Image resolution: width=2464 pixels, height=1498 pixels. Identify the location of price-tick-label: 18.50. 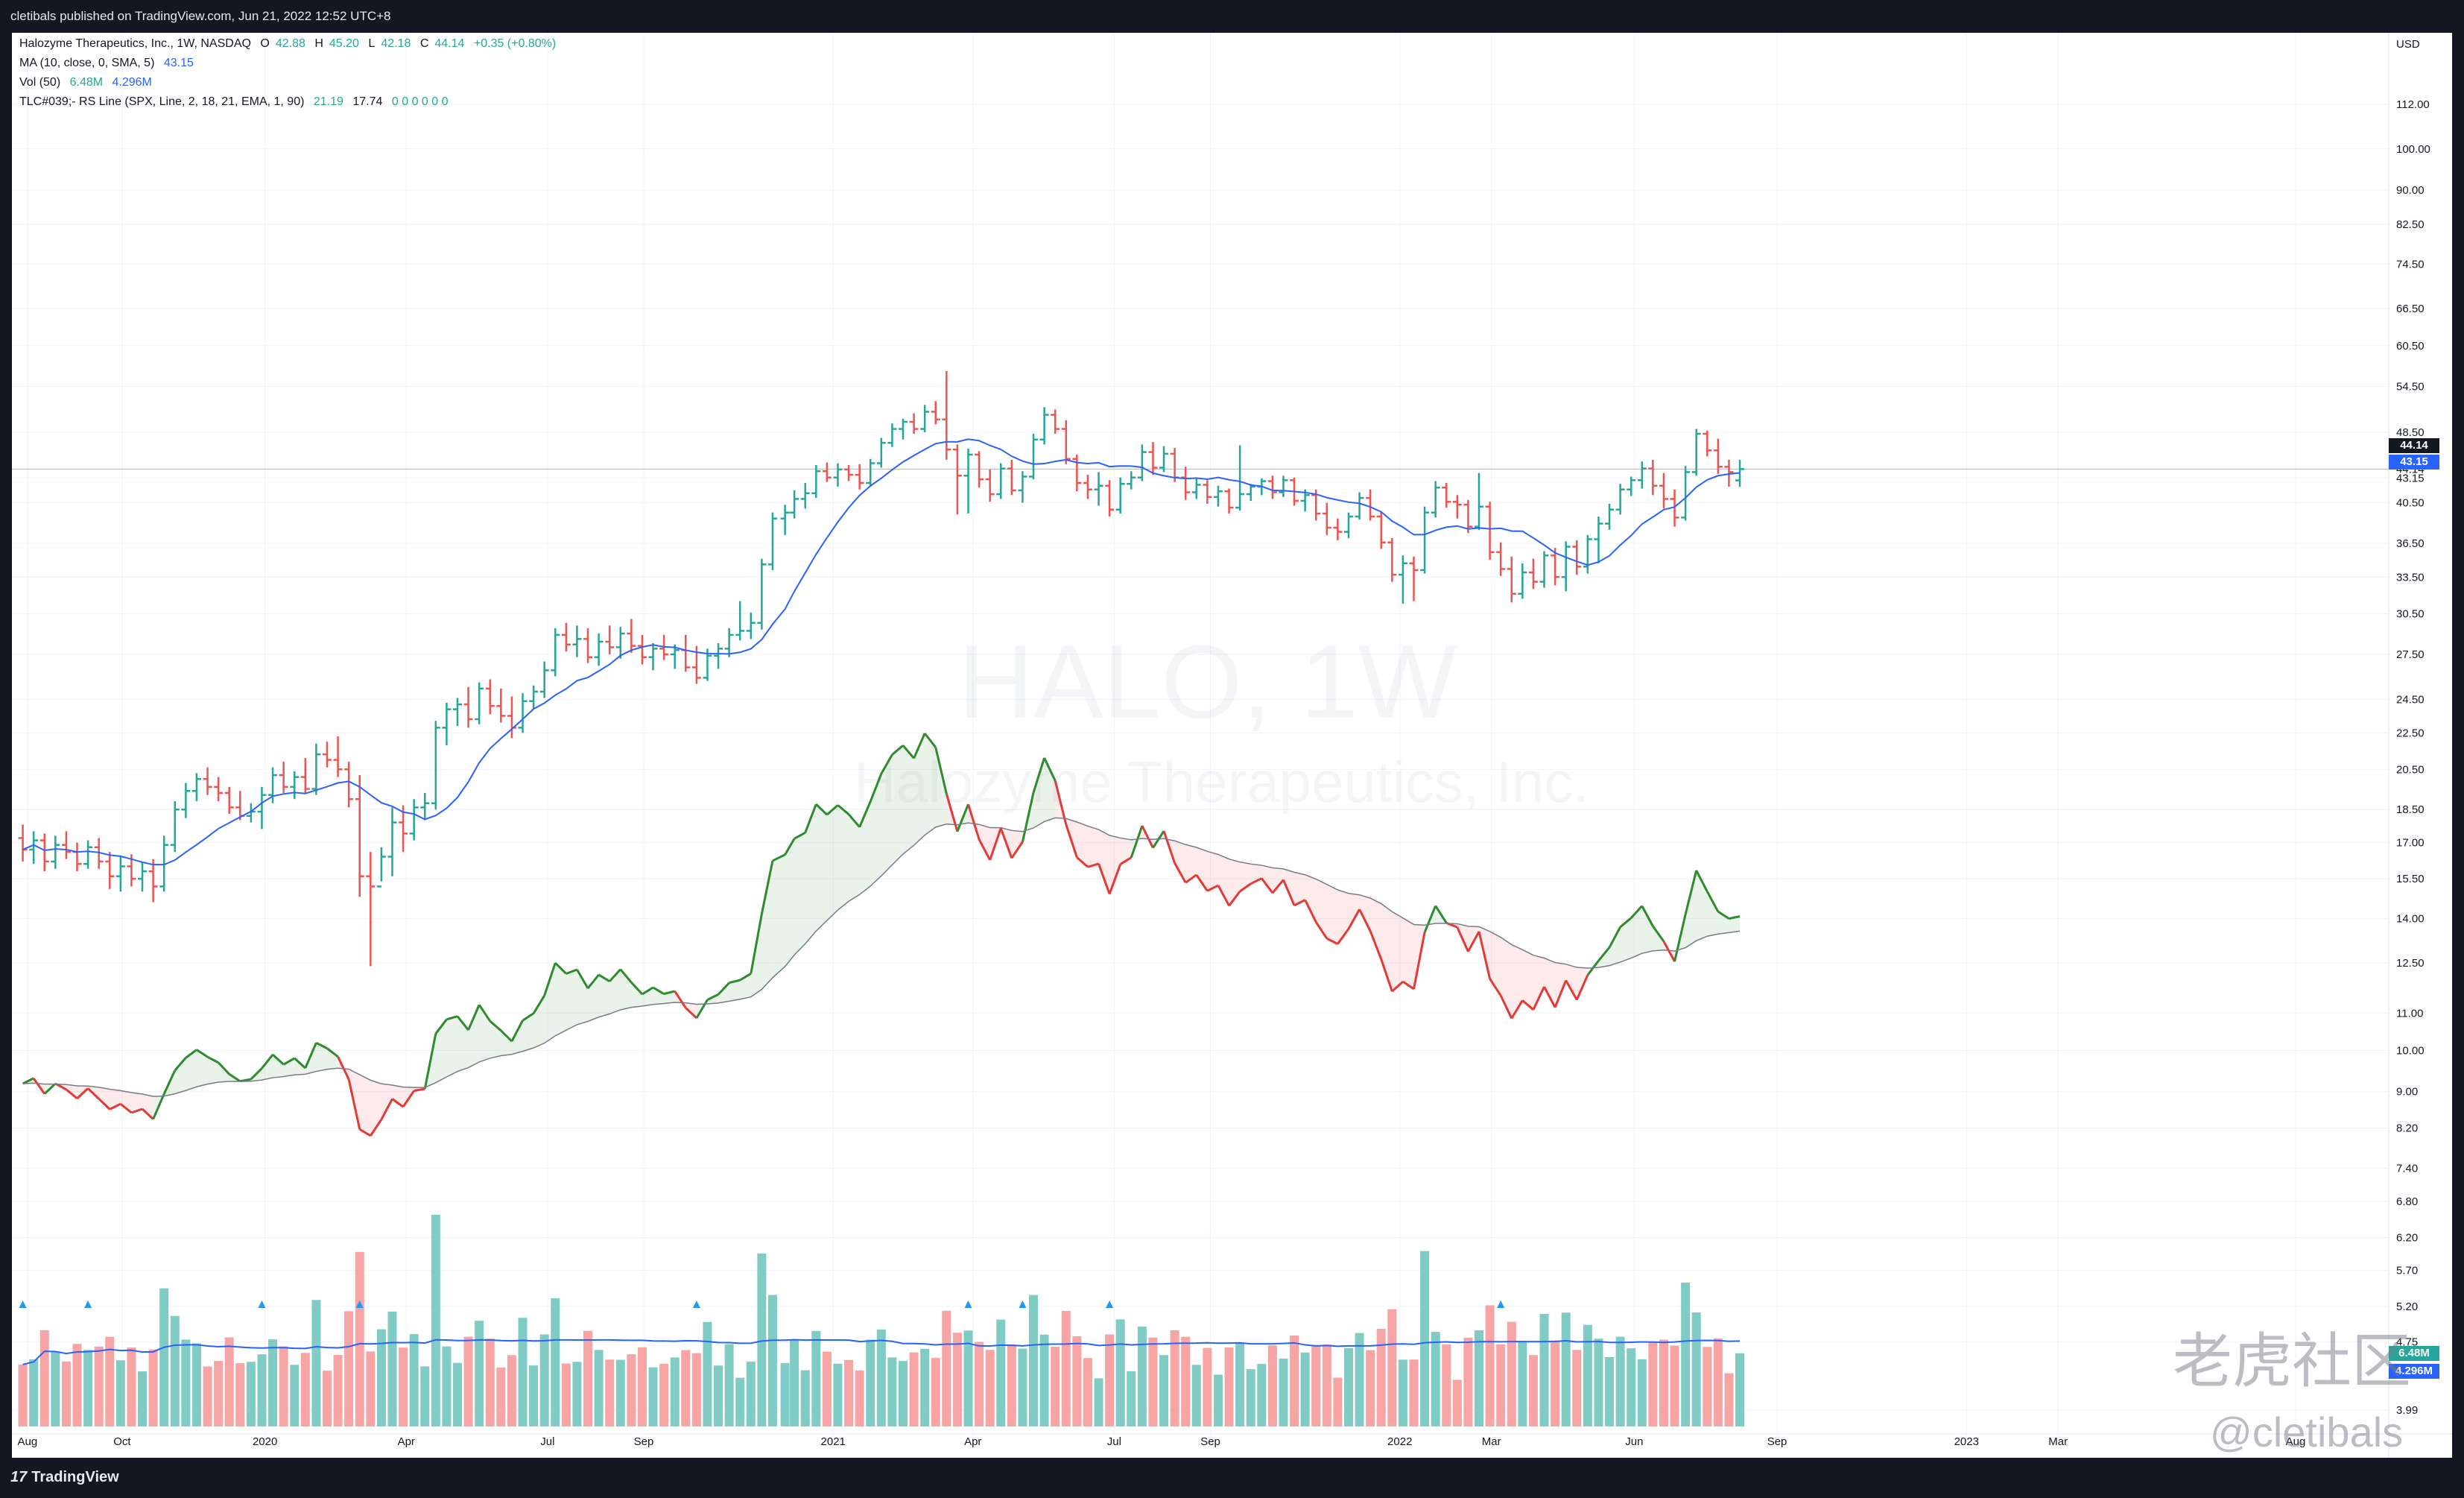
(2410, 809).